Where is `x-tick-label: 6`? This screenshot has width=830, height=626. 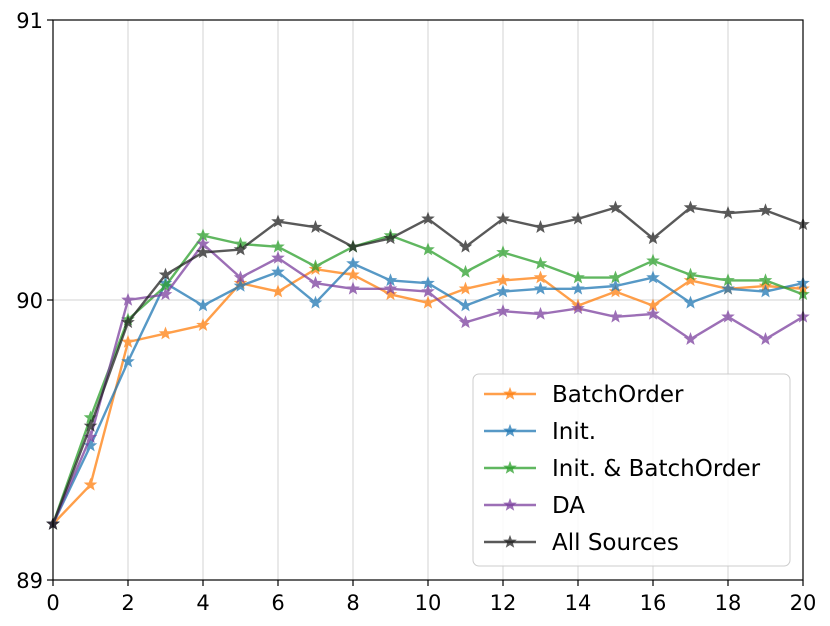 x-tick-label: 6 is located at coordinates (277, 603).